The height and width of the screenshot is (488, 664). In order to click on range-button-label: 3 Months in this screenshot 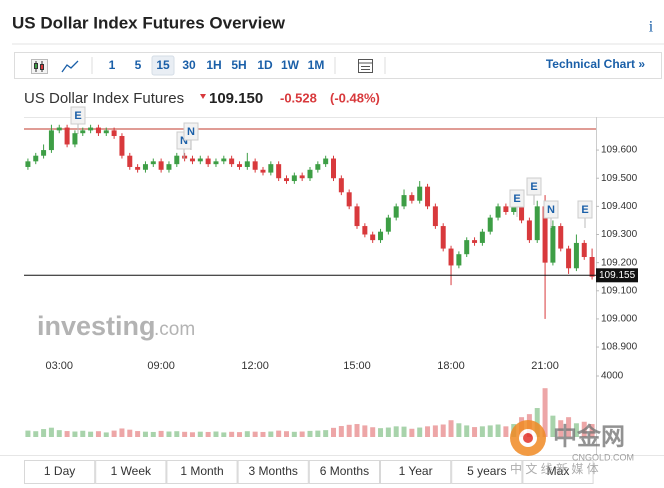, I will do `click(273, 471)`.